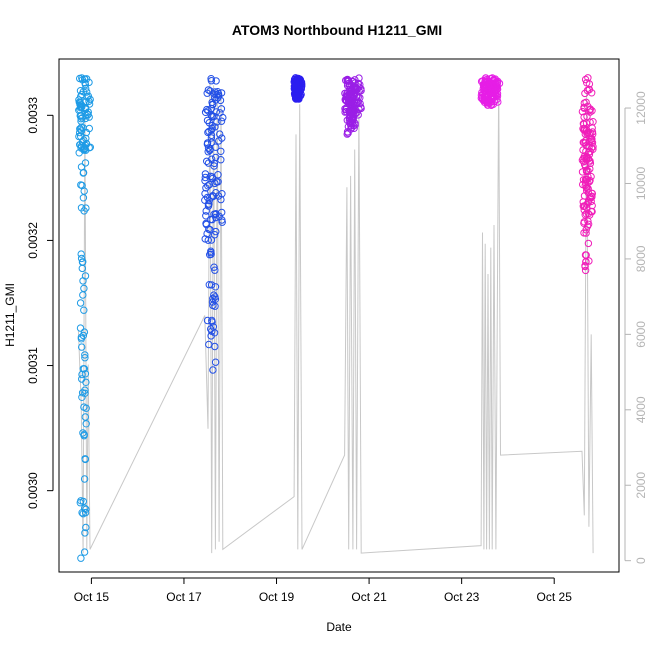  What do you see at coordinates (33, 115) in the screenshot?
I see `y-tick-label: 0.0033` at bounding box center [33, 115].